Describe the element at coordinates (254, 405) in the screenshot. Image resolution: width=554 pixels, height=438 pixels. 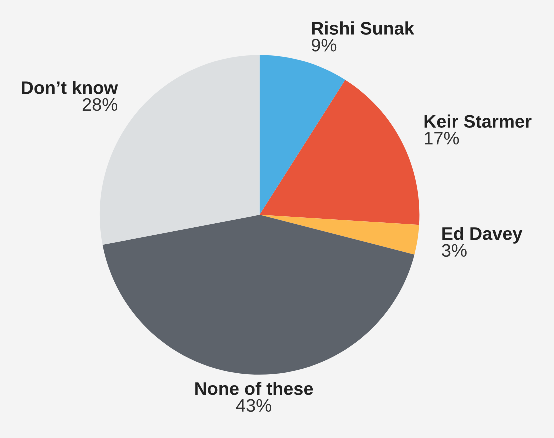
I see `data-label: 43%` at that location.